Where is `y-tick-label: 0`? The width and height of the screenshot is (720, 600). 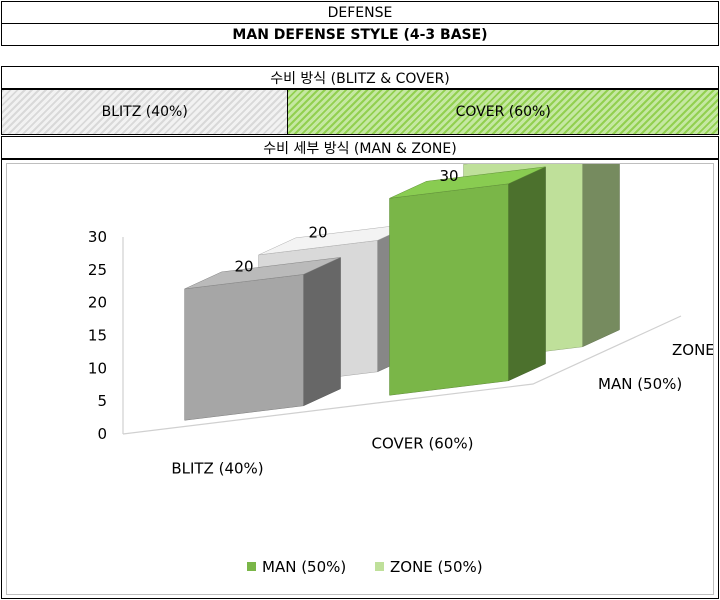
y-tick-label: 0 is located at coordinates (102, 434).